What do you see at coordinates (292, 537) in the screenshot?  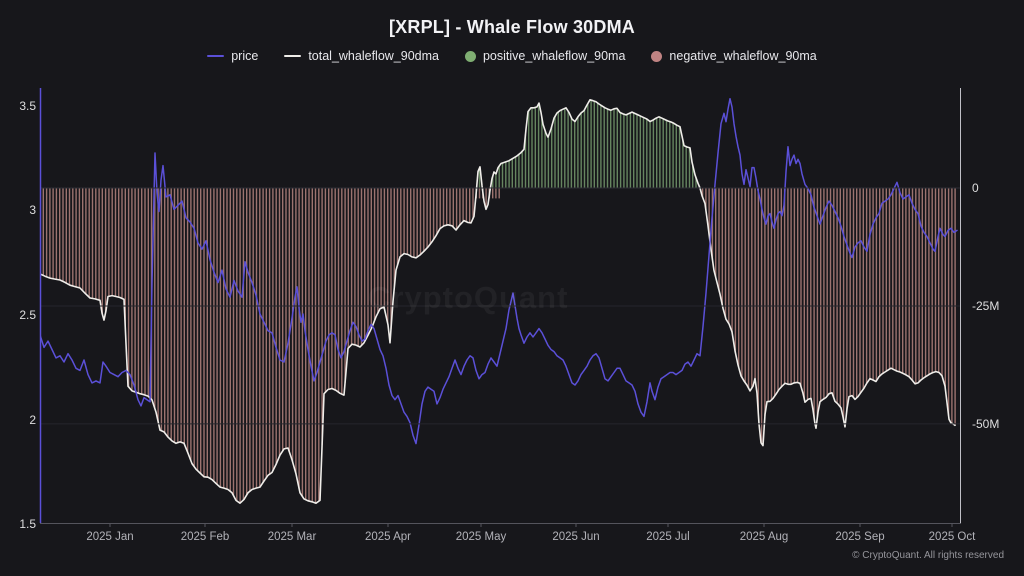 I see `x-axis-label-mar: 2025 Mar` at bounding box center [292, 537].